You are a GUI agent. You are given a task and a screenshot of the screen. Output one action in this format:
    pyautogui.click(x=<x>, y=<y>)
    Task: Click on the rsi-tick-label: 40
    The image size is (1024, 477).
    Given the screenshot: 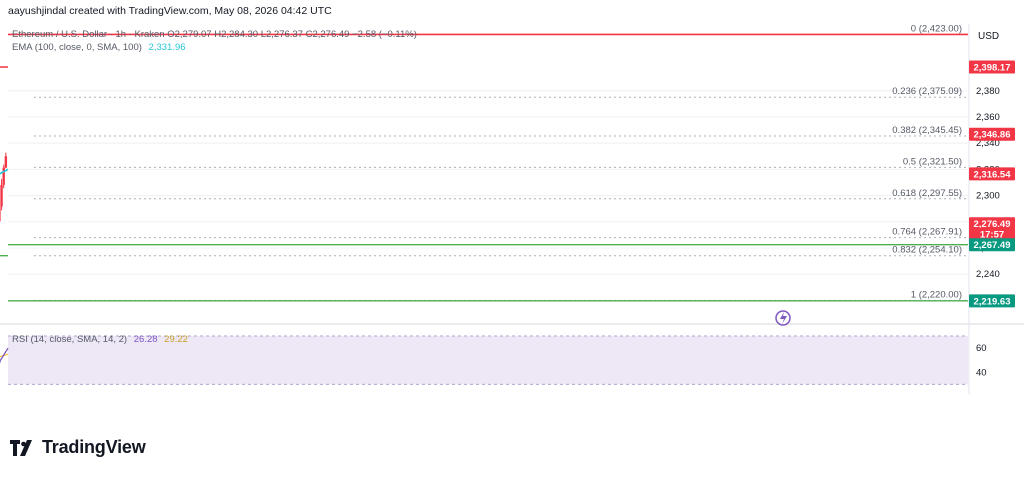 What is the action you would take?
    pyautogui.click(x=981, y=372)
    